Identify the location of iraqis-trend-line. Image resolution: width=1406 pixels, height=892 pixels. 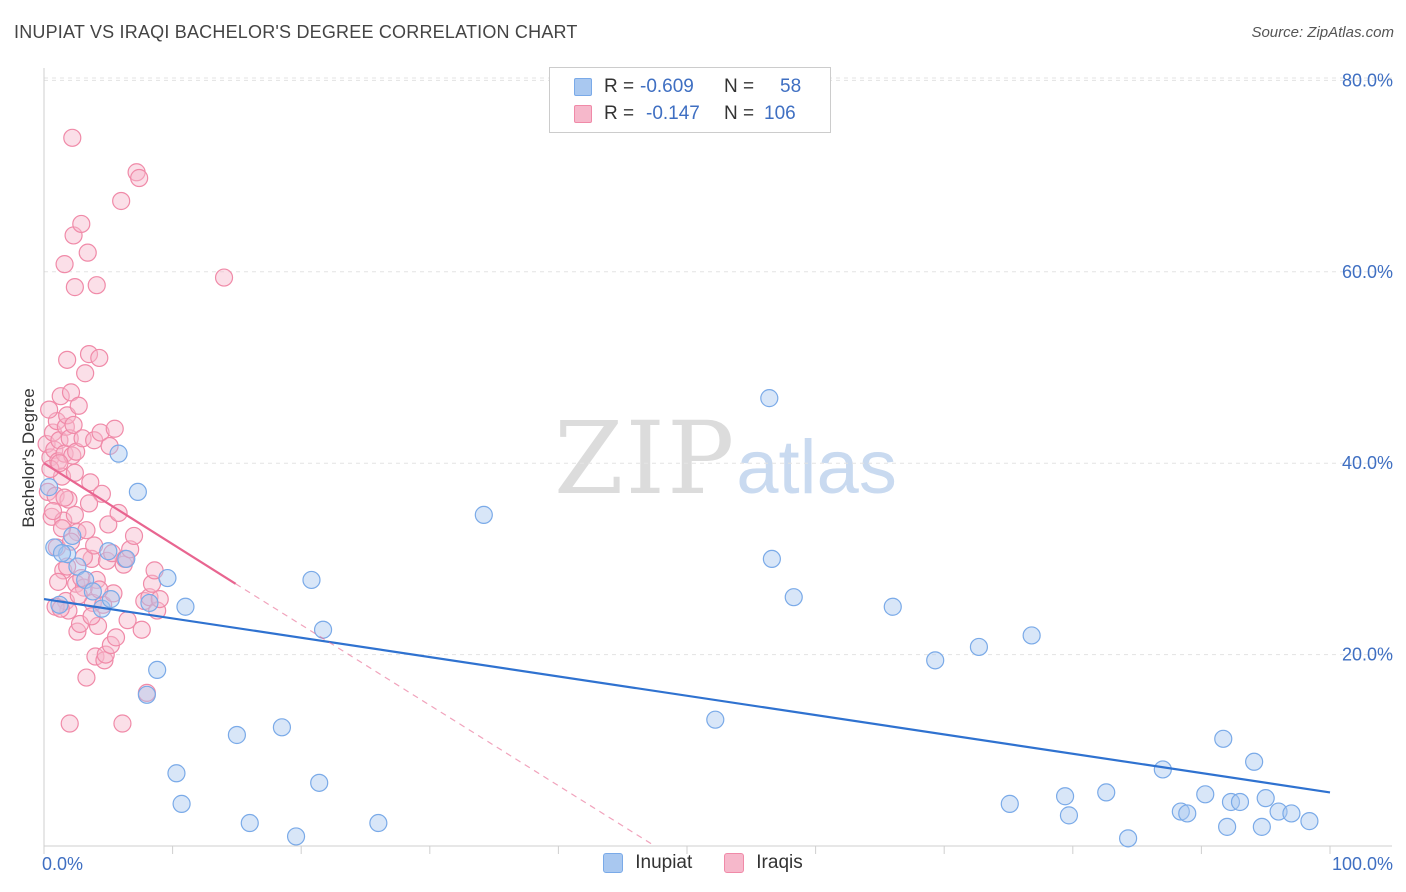
(140, 523).